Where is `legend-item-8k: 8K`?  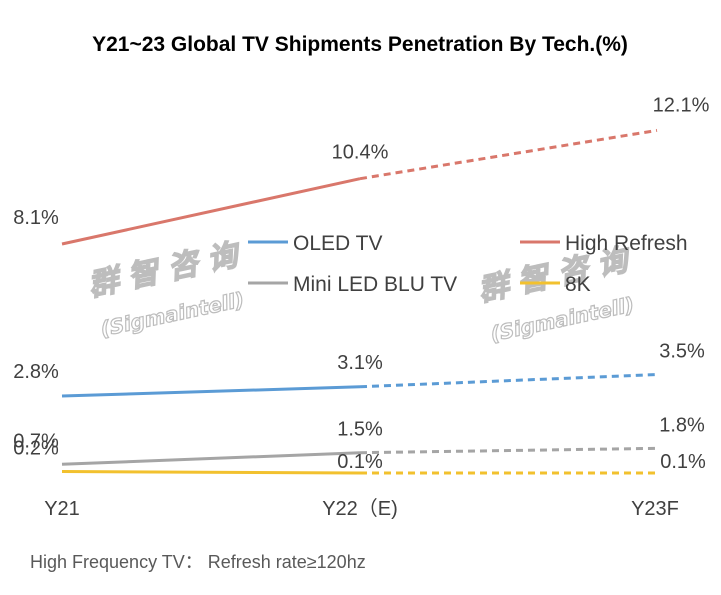 legend-item-8k: 8K is located at coordinates (555, 284).